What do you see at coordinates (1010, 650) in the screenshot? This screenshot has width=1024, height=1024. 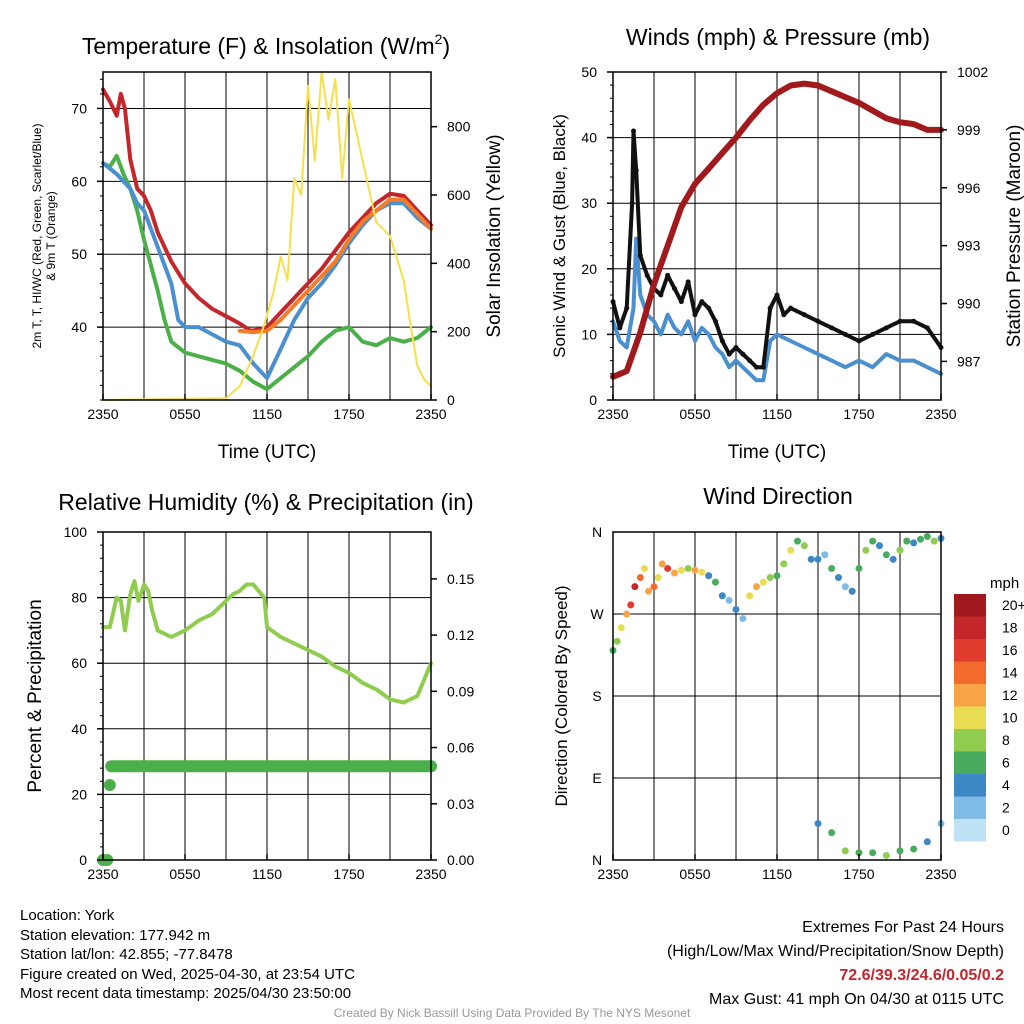 I see `legend-label: 16` at bounding box center [1010, 650].